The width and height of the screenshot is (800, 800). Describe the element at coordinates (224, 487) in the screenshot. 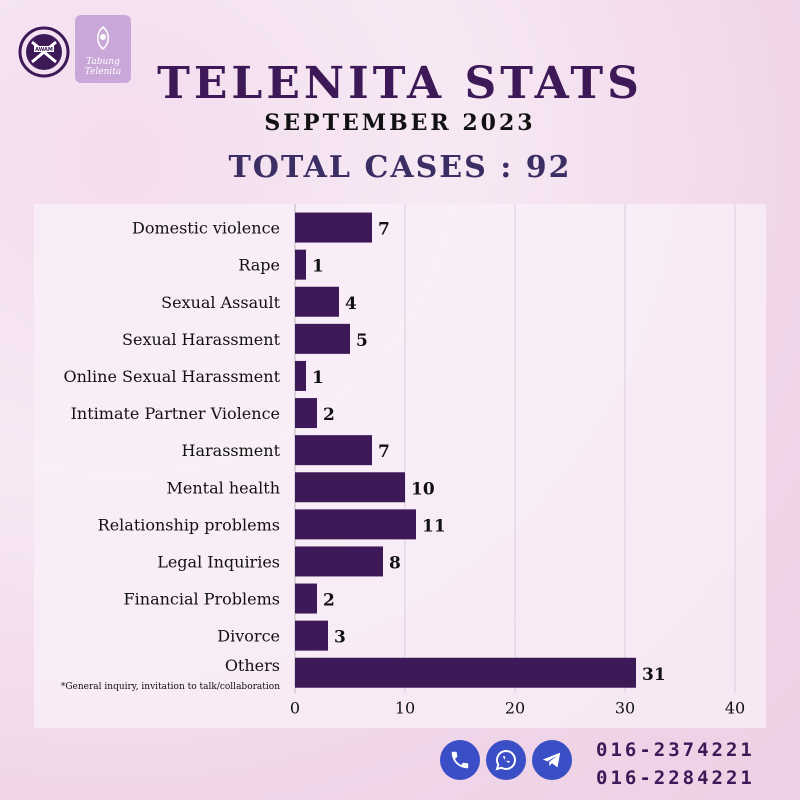

I see `category-label: Mental health` at that location.